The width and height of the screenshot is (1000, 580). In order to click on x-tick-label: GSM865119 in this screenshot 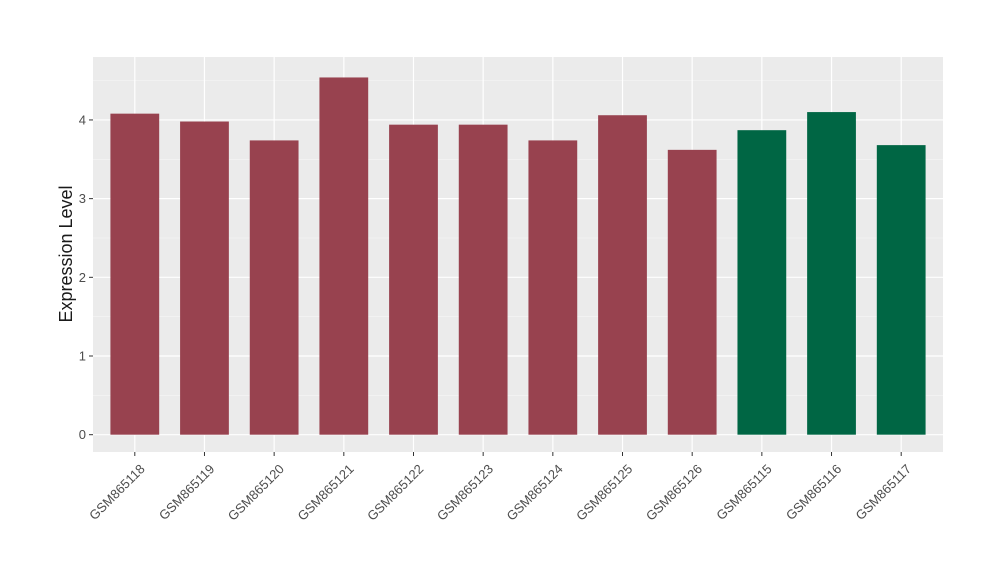, I will do `click(187, 492)`.